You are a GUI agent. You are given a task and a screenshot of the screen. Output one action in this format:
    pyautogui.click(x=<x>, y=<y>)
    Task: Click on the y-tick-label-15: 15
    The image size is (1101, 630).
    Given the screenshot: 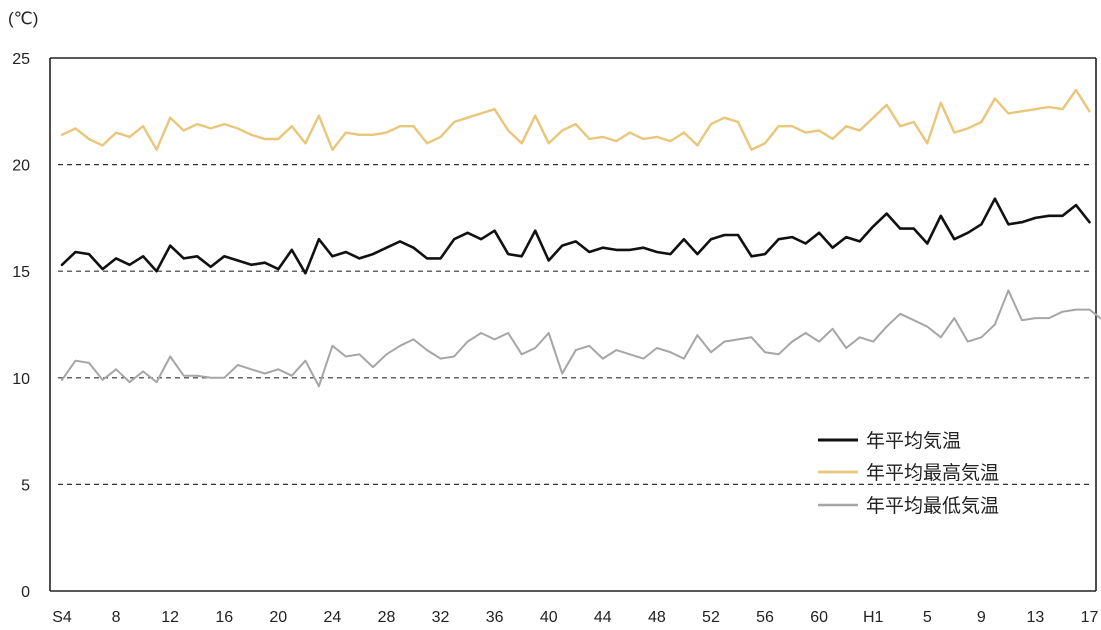 What is the action you would take?
    pyautogui.click(x=21, y=272)
    